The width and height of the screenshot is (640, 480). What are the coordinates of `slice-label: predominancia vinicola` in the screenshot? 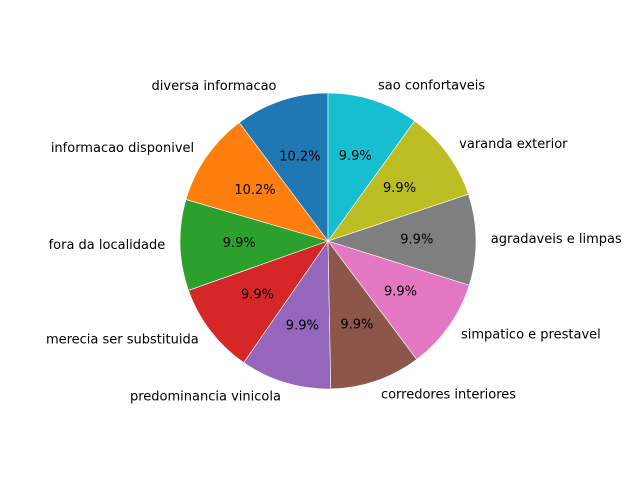 It's located at (205, 396).